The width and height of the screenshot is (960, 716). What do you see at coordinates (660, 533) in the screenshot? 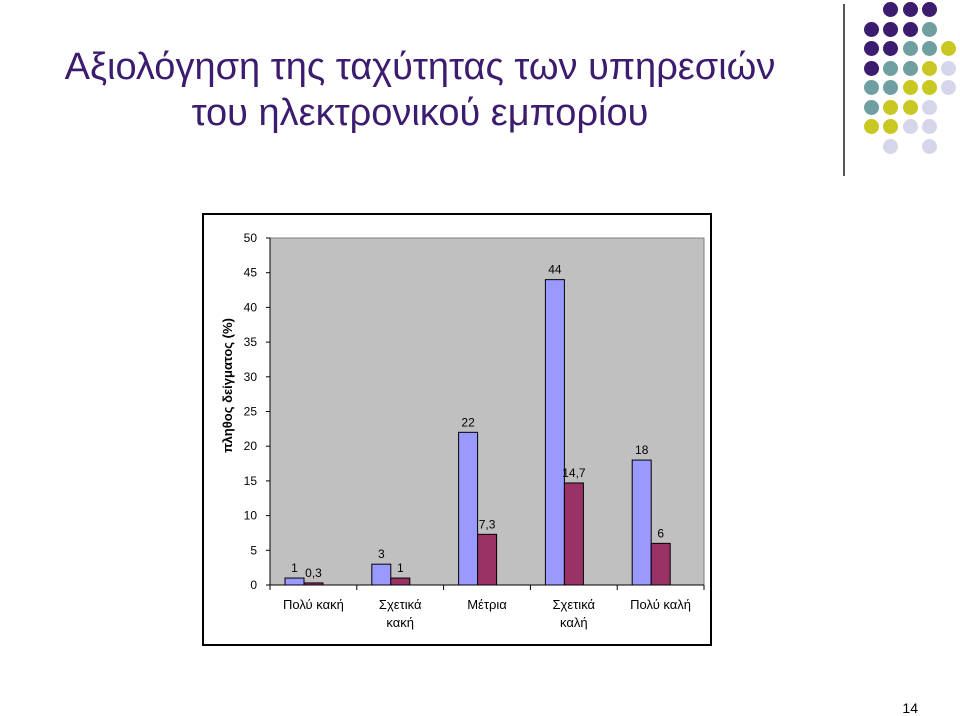
I see `data-label: 6` at bounding box center [660, 533].